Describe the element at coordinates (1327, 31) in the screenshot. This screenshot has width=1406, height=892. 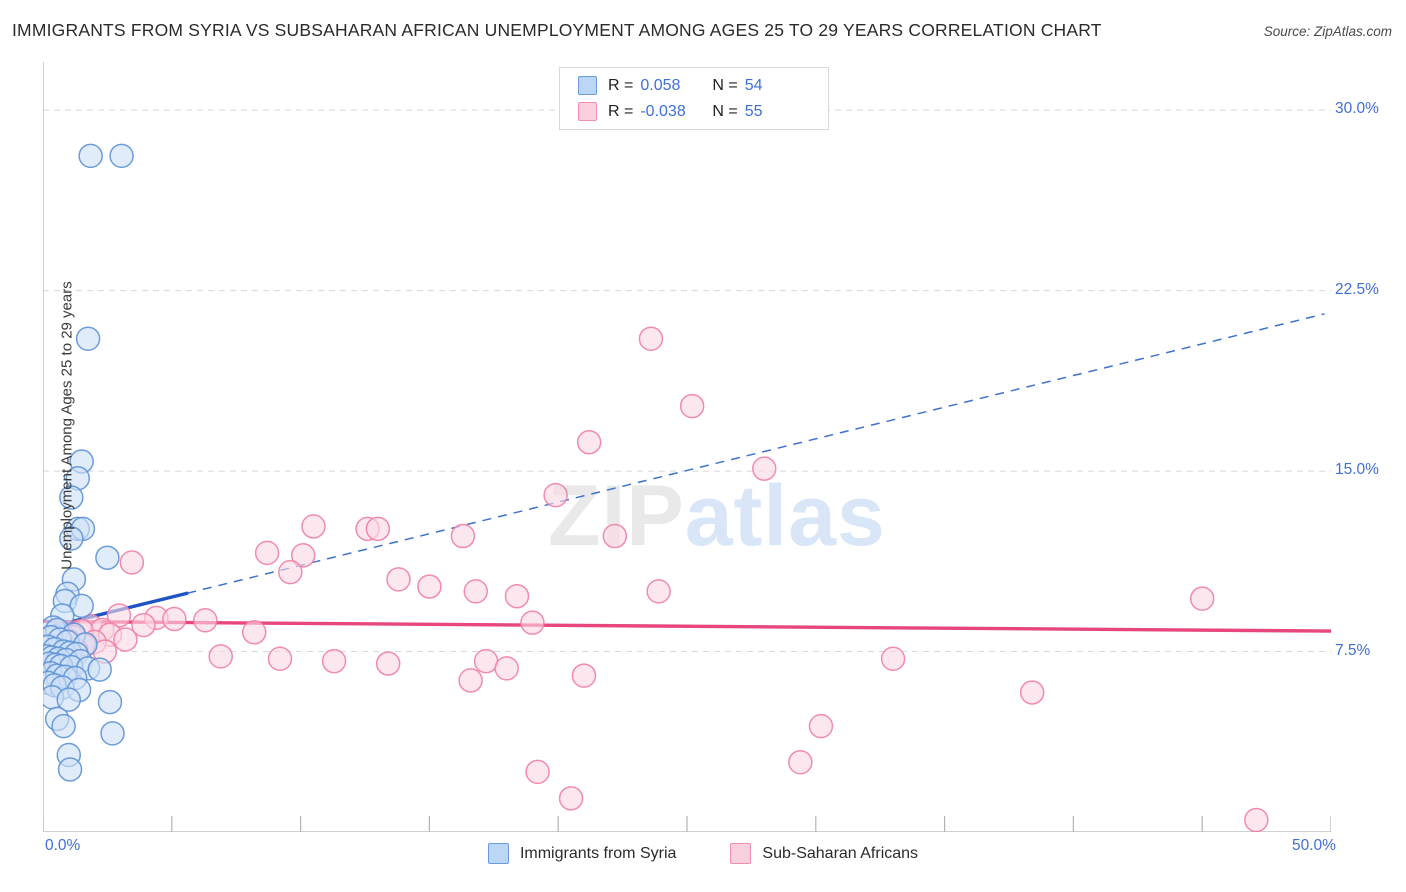
I see `source-attribution: Source: ZipAtlas.com` at that location.